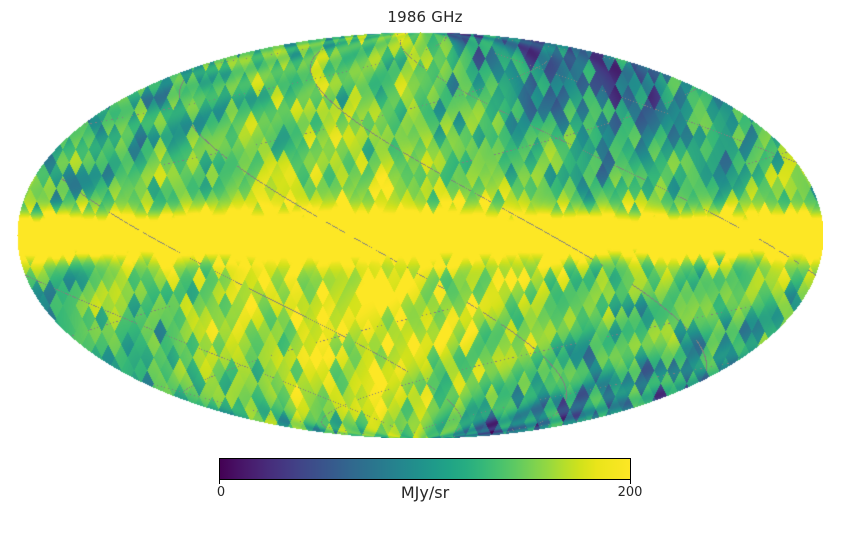  Describe the element at coordinates (425, 17) in the screenshot. I see `page-title: 1986 GHz` at that location.